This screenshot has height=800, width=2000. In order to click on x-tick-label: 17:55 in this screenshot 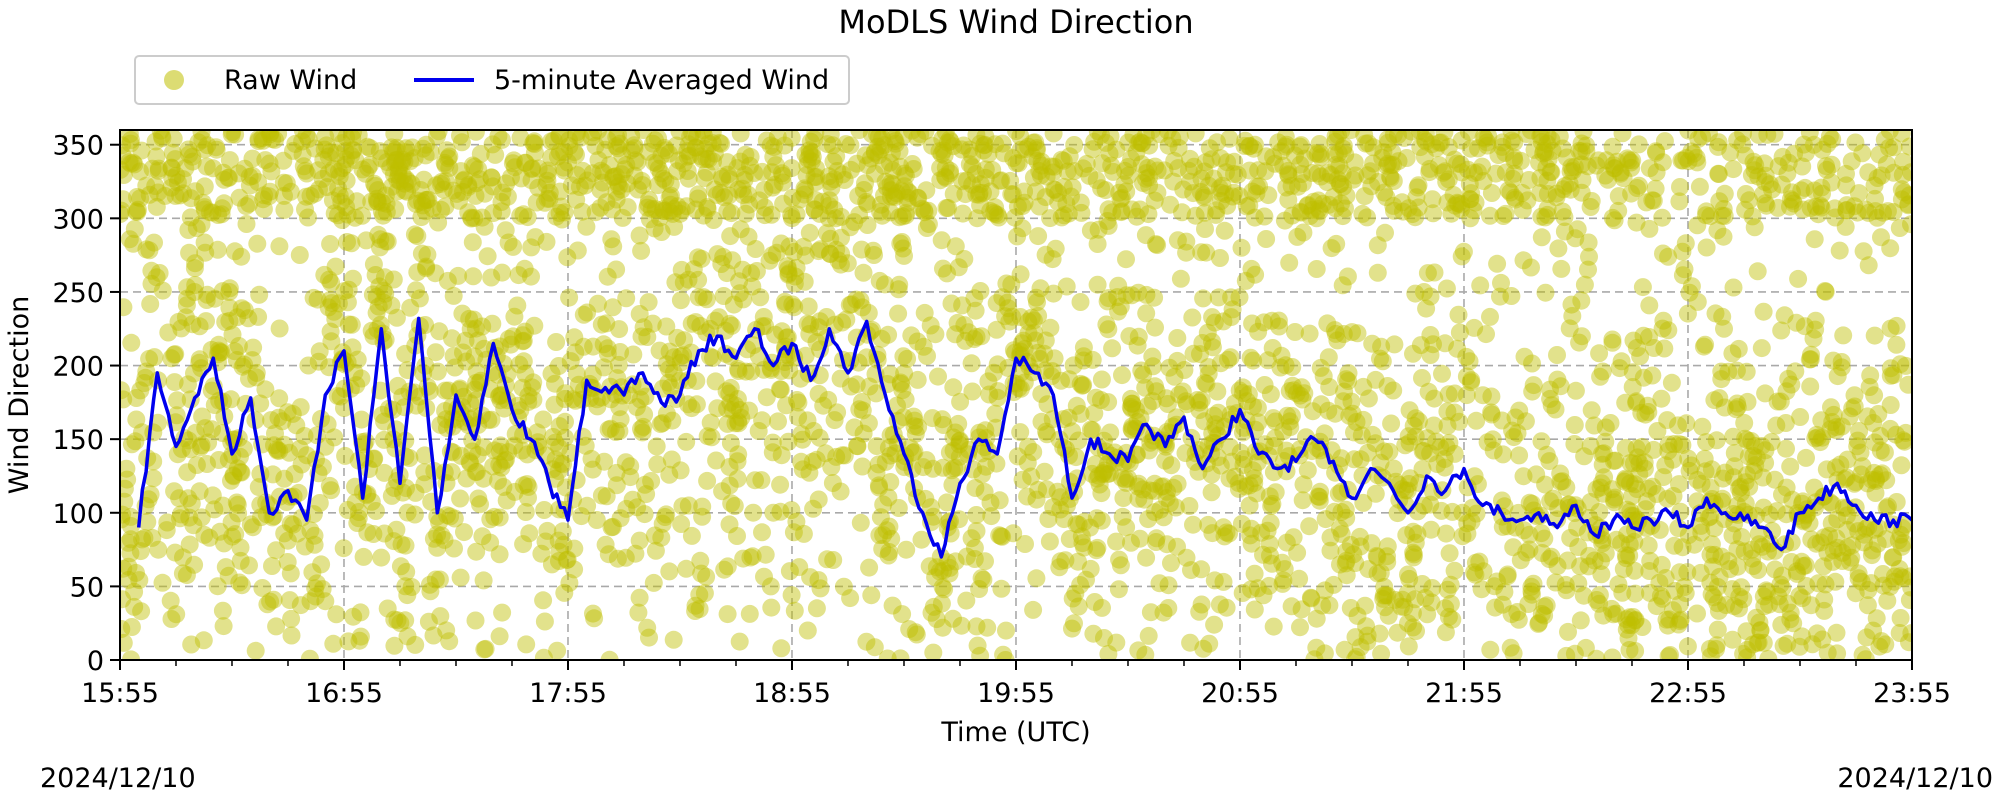, I will do `click(568, 693)`.